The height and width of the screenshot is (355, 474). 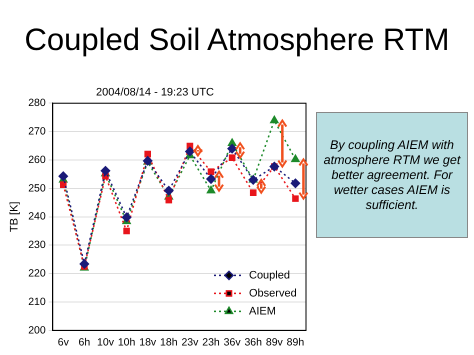 I want to click on y-tick-label: 280, so click(x=37, y=103).